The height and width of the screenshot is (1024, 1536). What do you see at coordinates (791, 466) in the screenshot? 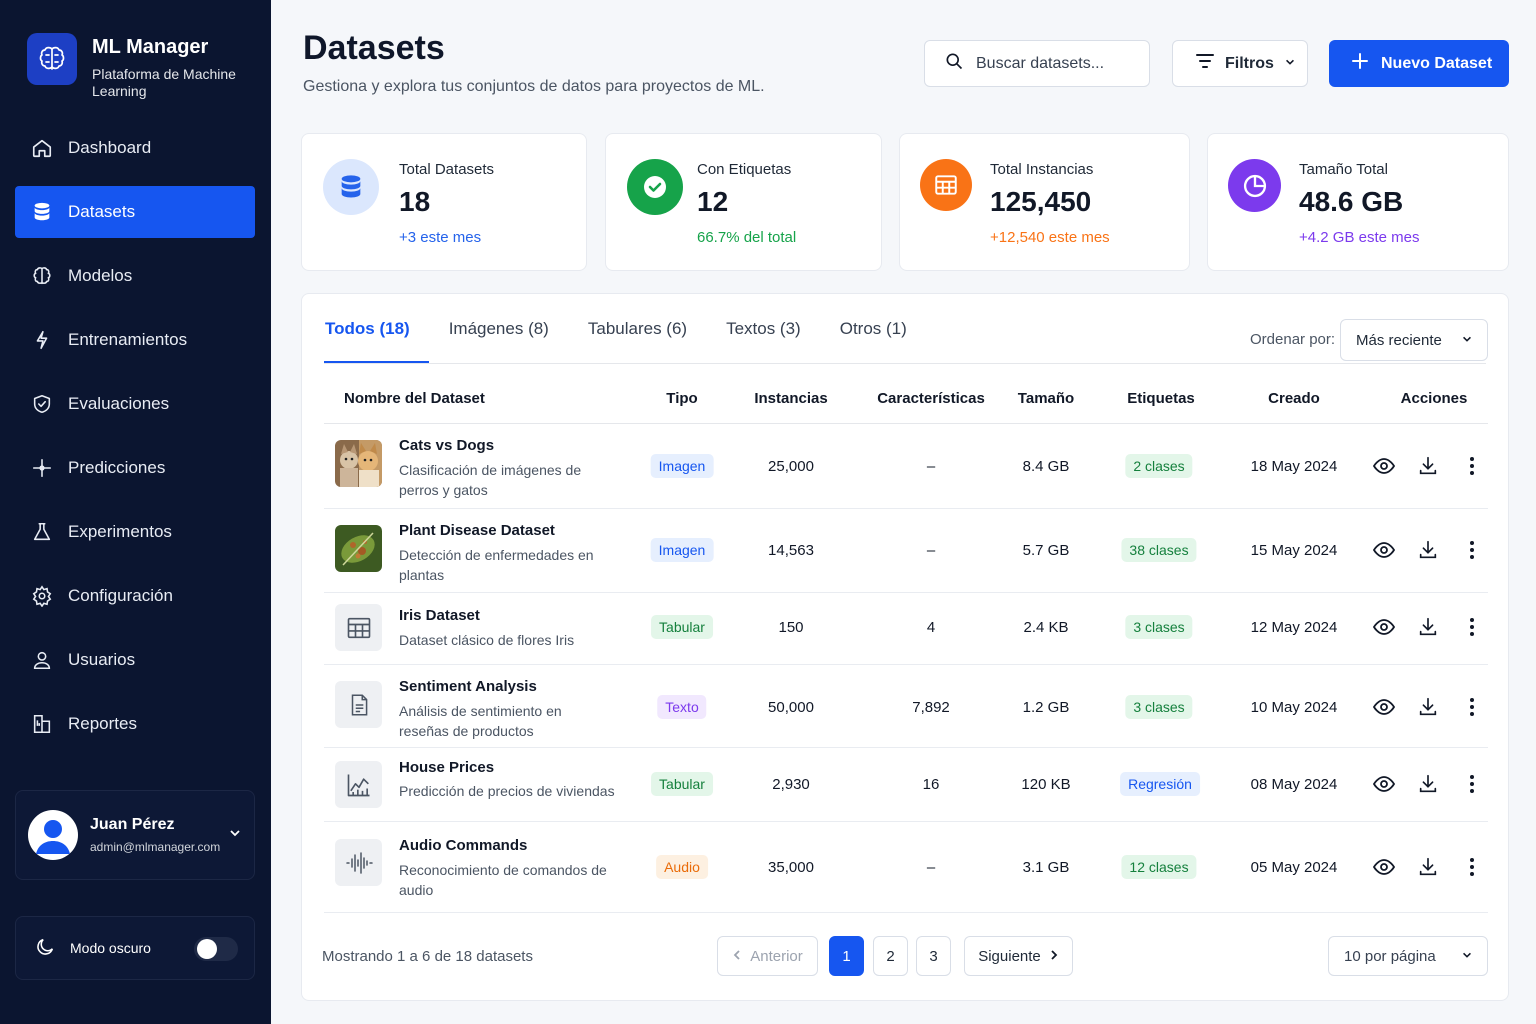
I see `instances-cell: 25,000` at bounding box center [791, 466].